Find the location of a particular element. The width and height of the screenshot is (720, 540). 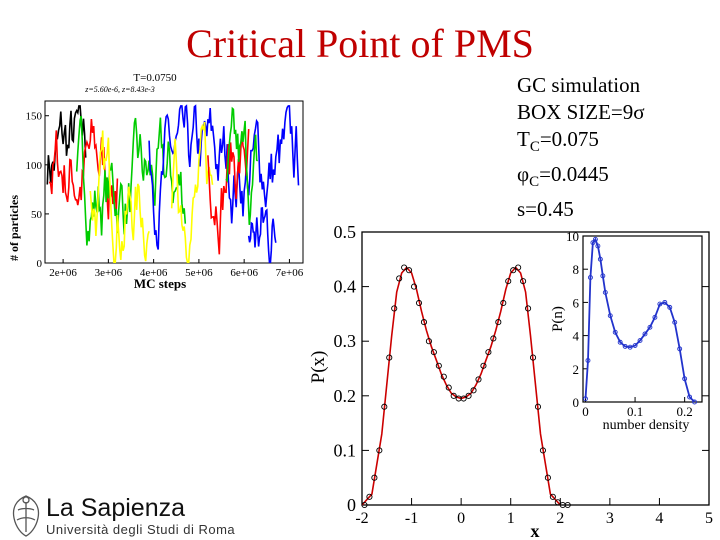

mc-y-tick-label: 100 is located at coordinates (34, 166).